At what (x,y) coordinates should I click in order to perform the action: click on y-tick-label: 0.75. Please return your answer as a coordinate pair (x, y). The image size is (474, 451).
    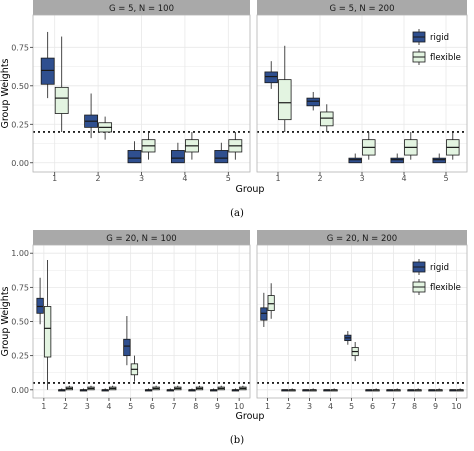
    Looking at the image, I should click on (20, 287).